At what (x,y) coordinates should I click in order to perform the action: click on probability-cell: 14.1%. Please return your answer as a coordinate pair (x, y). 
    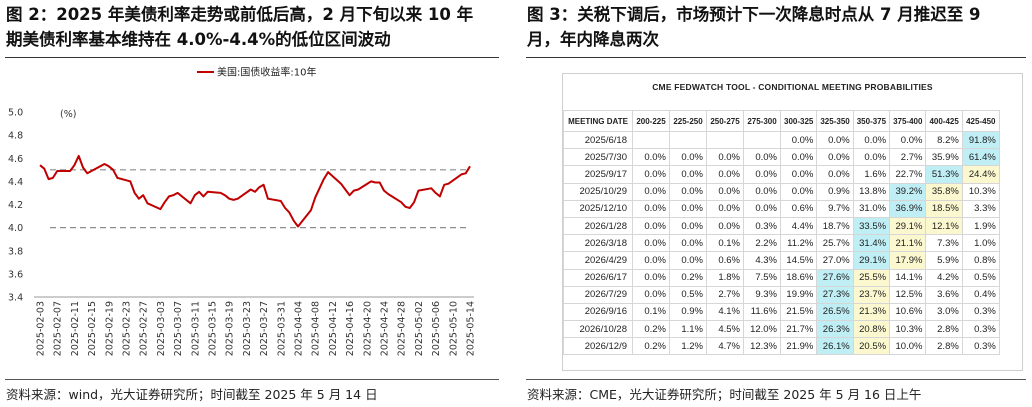
    Looking at the image, I should click on (908, 277).